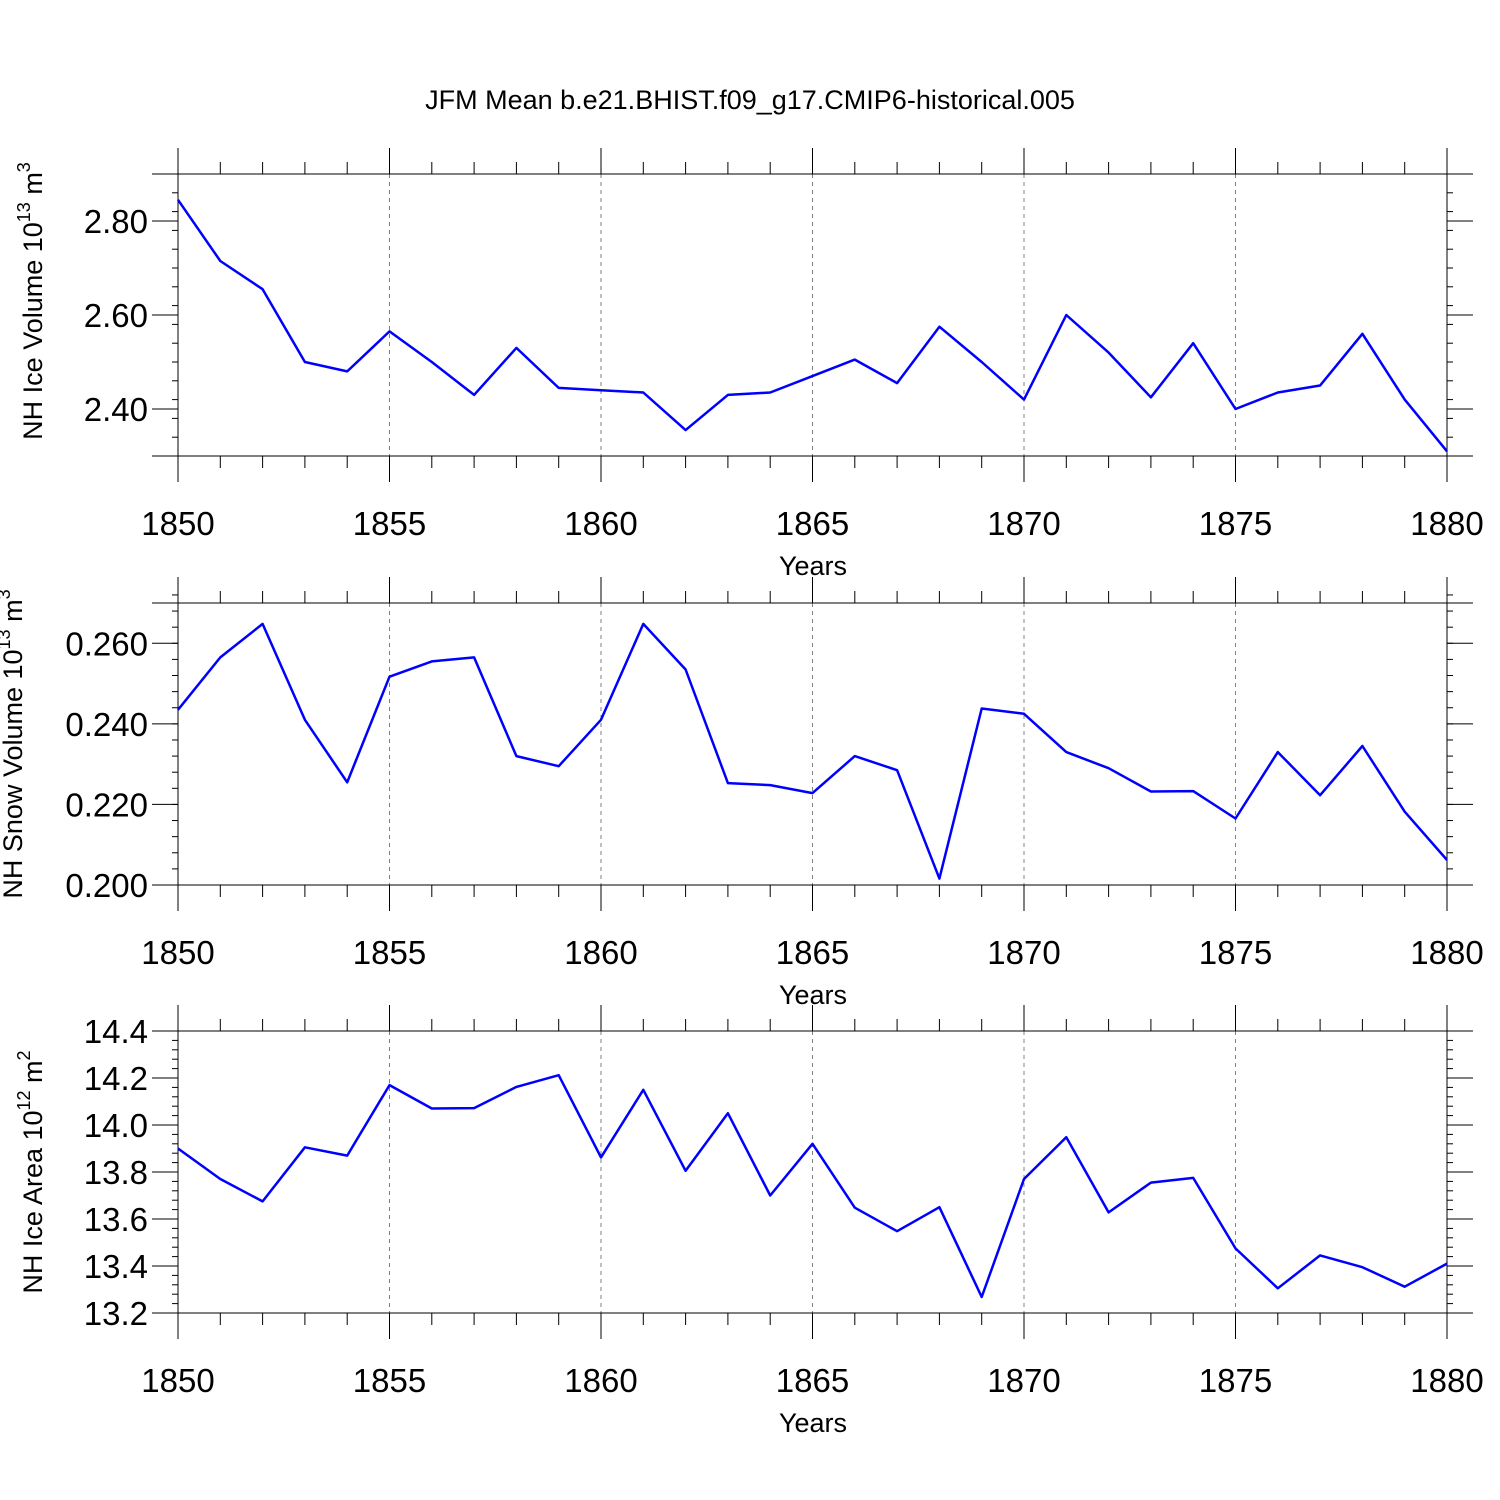 Image resolution: width=1500 pixels, height=1500 pixels. I want to click on ice-area-y-tick-label: 14.4, so click(116, 1031).